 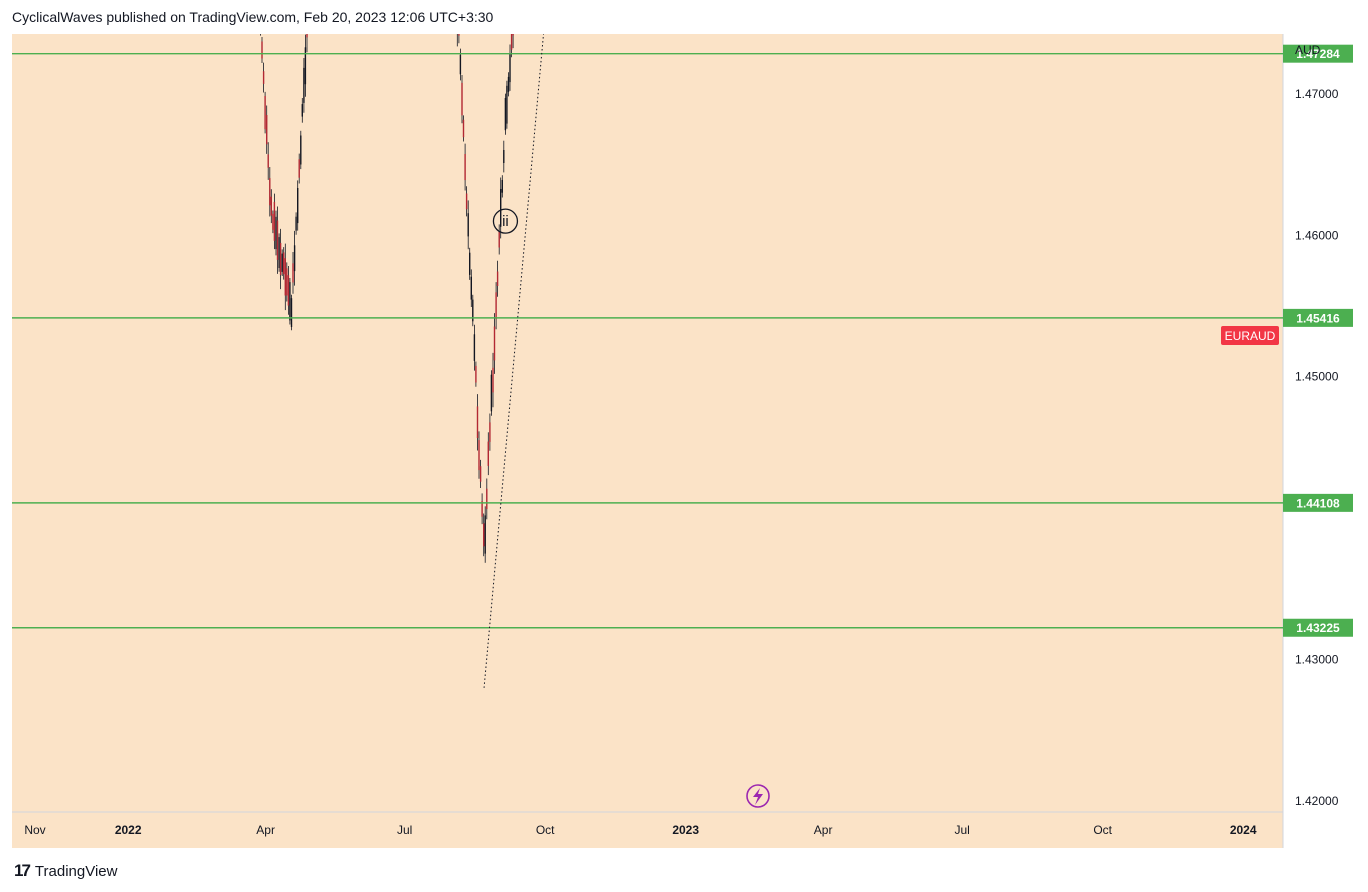 I want to click on price-tick-label: 1.43000, so click(x=1317, y=660).